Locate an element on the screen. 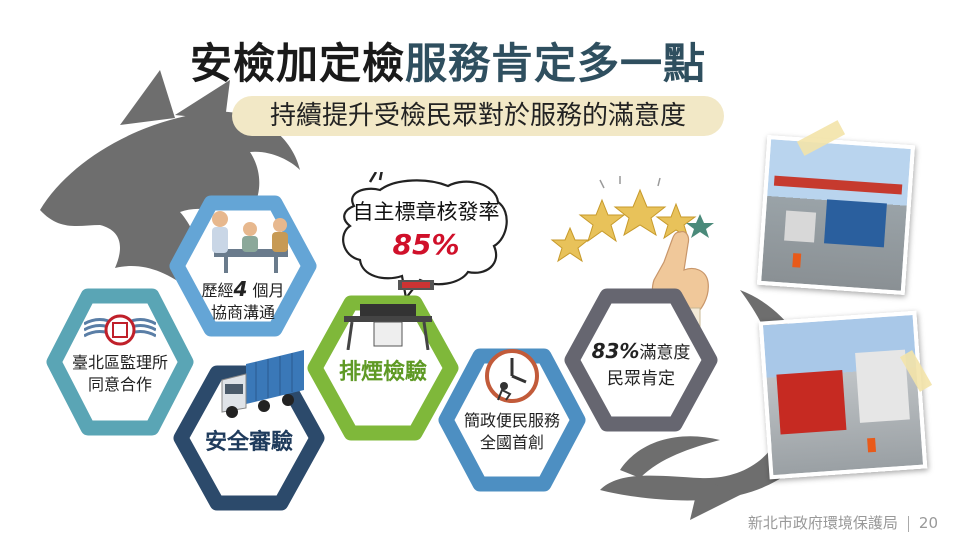  inspection-site-photo is located at coordinates (836, 215).